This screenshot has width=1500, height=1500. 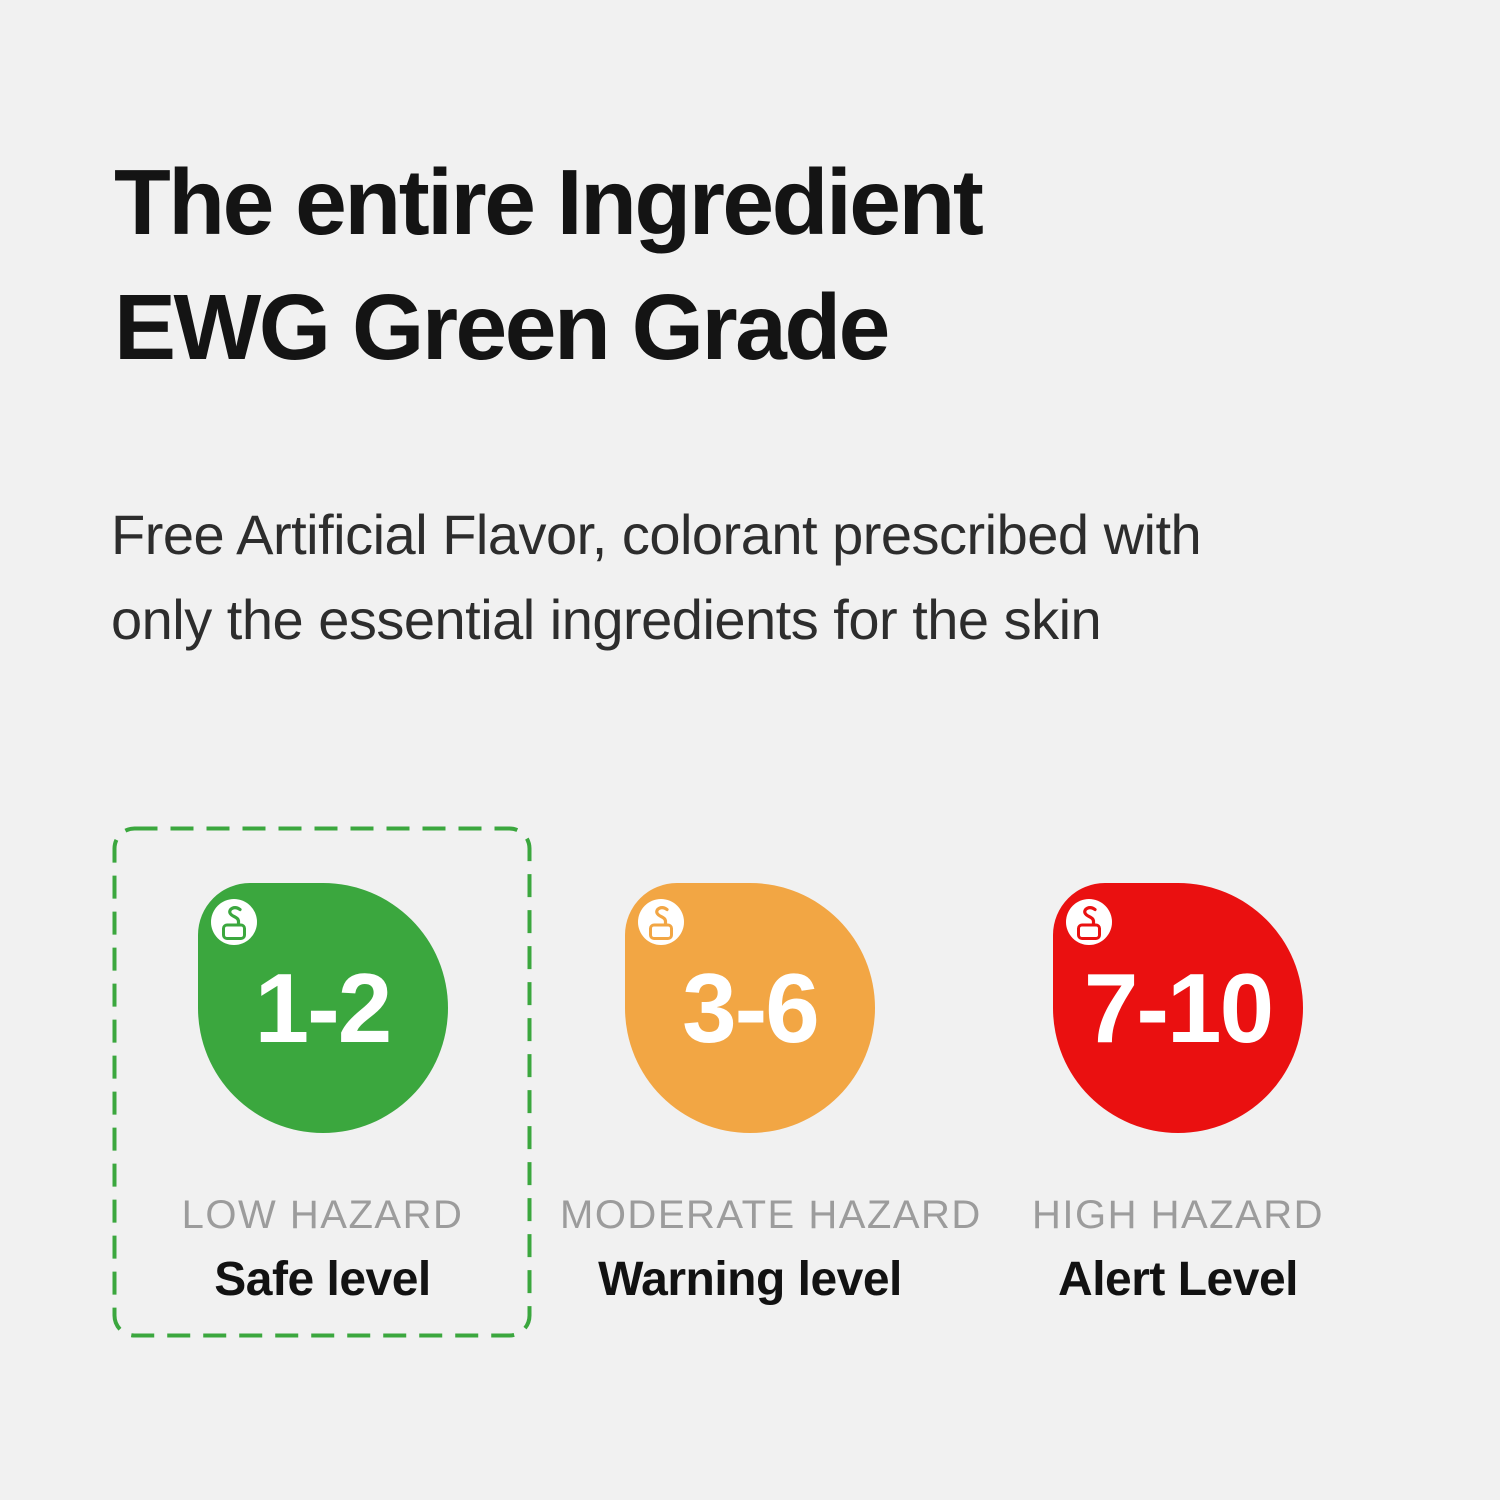 I want to click on page-title-line1: The entire Ingredient, so click(x=549, y=202).